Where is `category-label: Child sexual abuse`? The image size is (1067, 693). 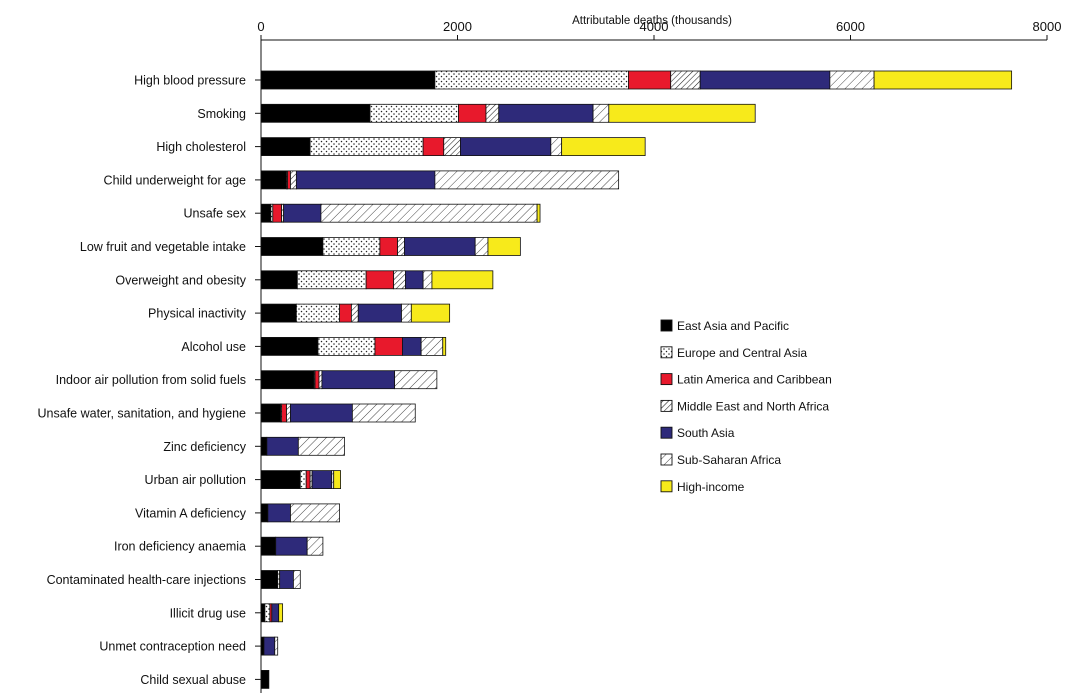
category-label: Child sexual abuse is located at coordinates (193, 680).